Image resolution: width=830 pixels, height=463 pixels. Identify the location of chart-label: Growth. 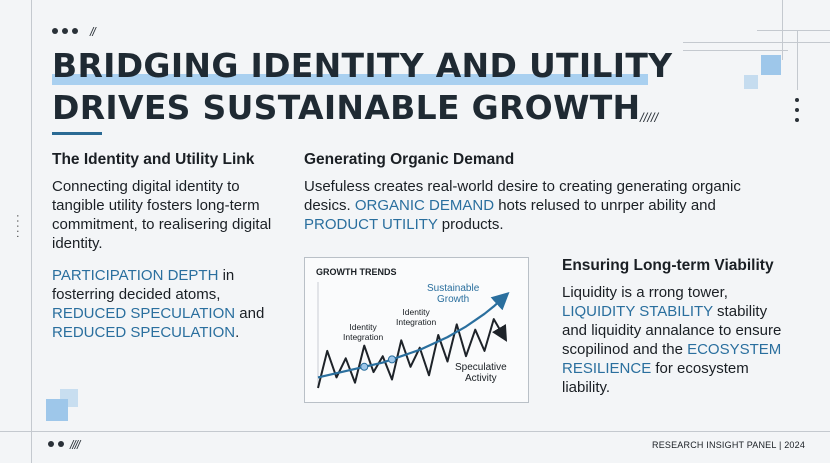
(453, 299).